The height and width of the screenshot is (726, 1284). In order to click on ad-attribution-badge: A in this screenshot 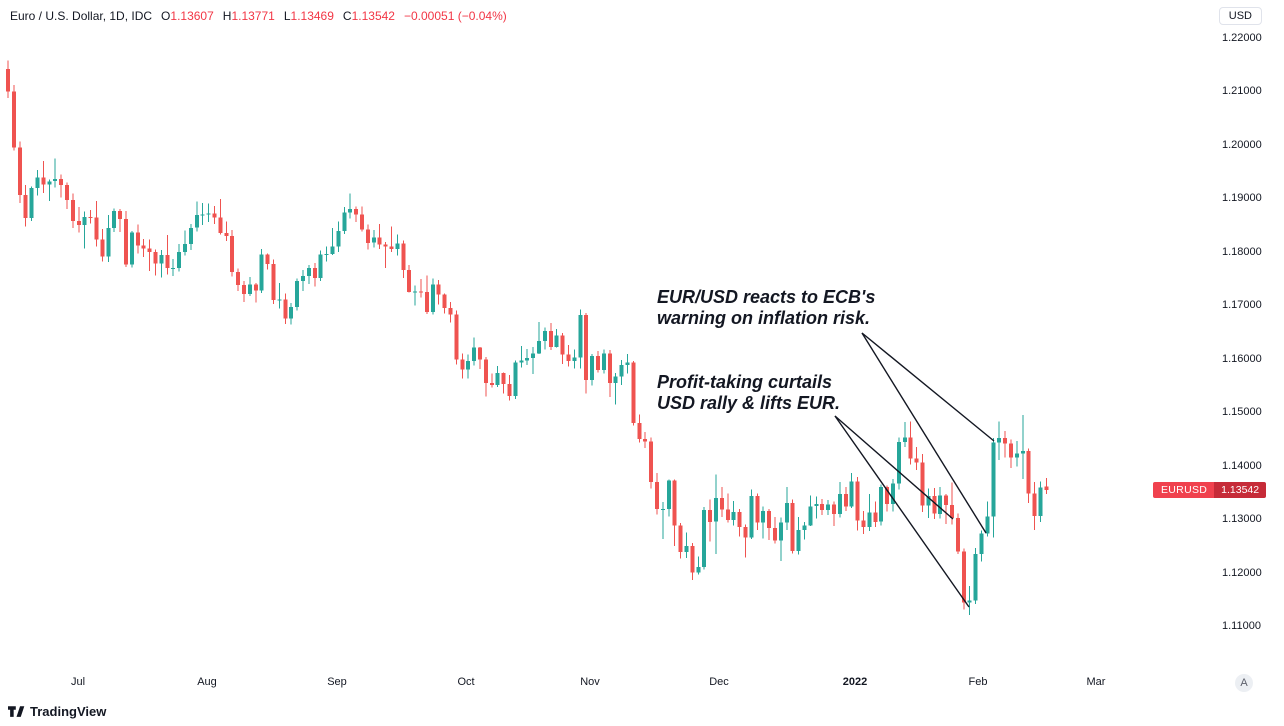, I will do `click(1244, 683)`.